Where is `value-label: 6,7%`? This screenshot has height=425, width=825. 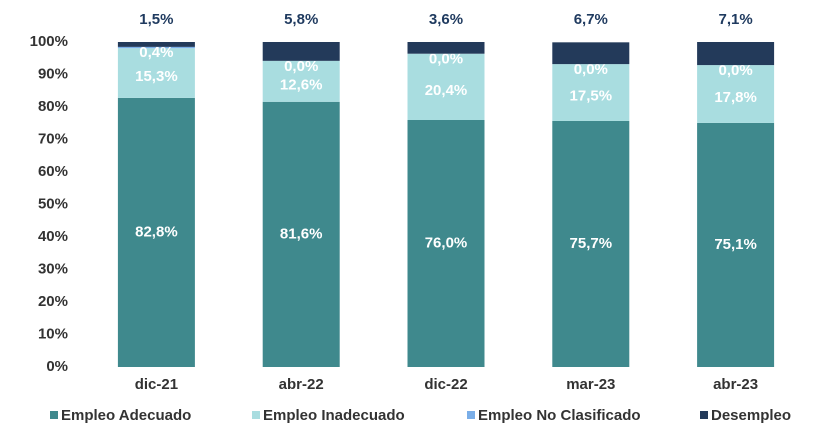 value-label: 6,7% is located at coordinates (591, 19).